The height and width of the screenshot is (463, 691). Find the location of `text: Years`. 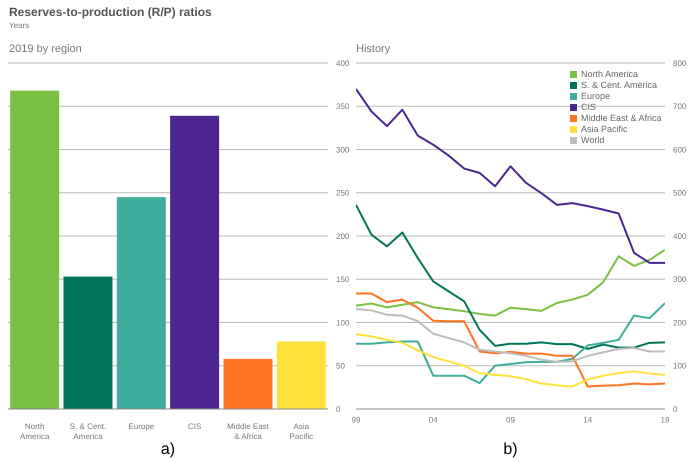

text: Years is located at coordinates (19, 25).